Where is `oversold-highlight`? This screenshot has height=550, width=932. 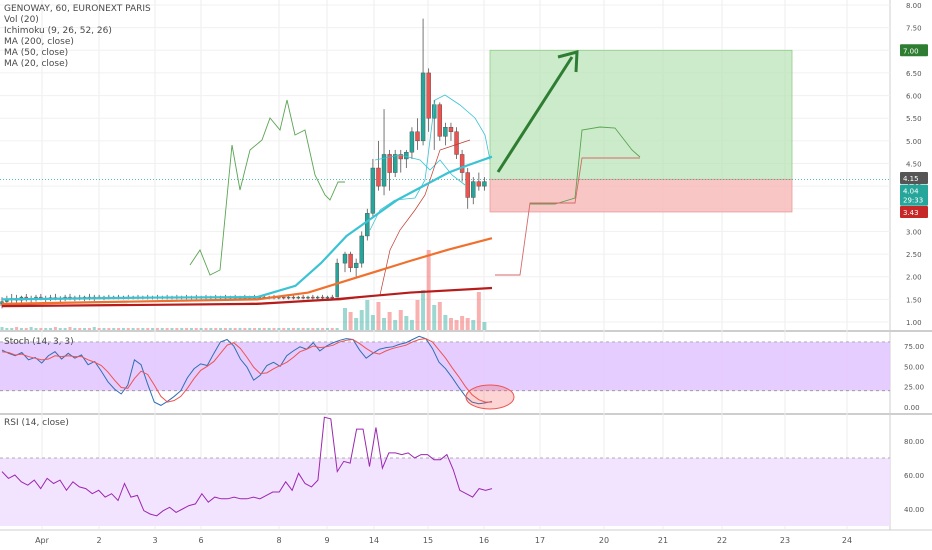
oversold-highlight is located at coordinates (490, 397).